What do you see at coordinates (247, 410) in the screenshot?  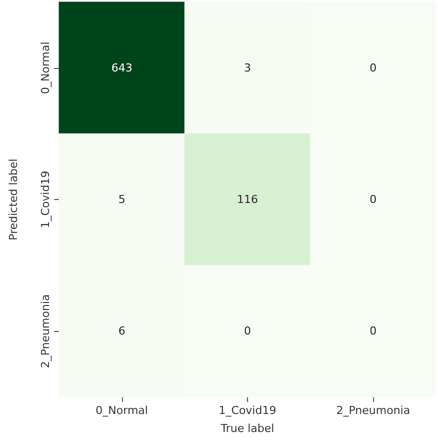 I see `x-tick-label: 1_Covid19` at bounding box center [247, 410].